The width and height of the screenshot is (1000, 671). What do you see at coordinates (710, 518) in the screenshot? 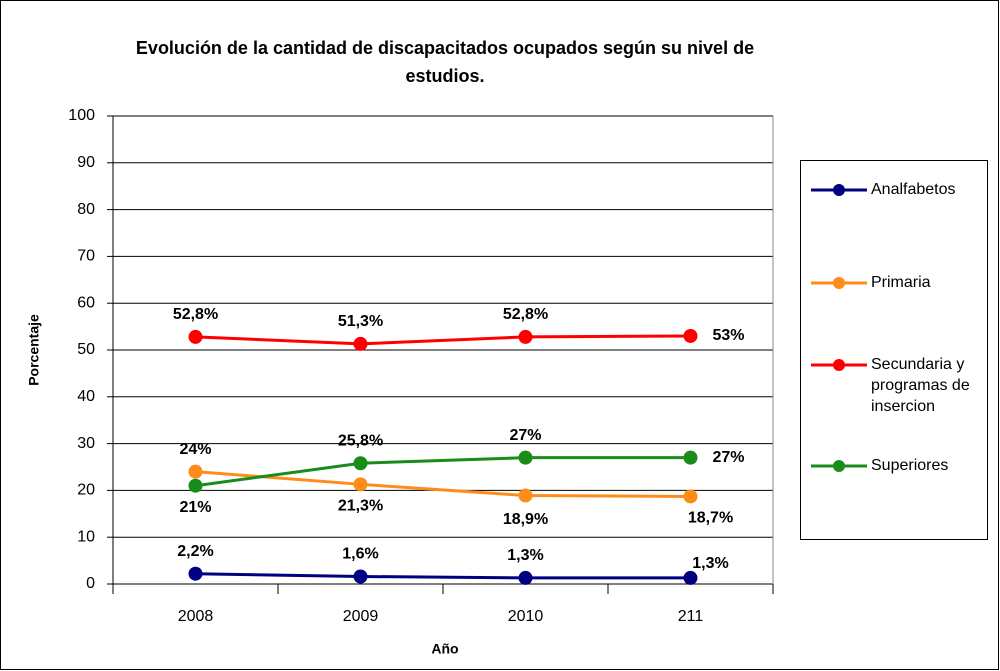
I see `data-label: 18,7%` at bounding box center [710, 518].